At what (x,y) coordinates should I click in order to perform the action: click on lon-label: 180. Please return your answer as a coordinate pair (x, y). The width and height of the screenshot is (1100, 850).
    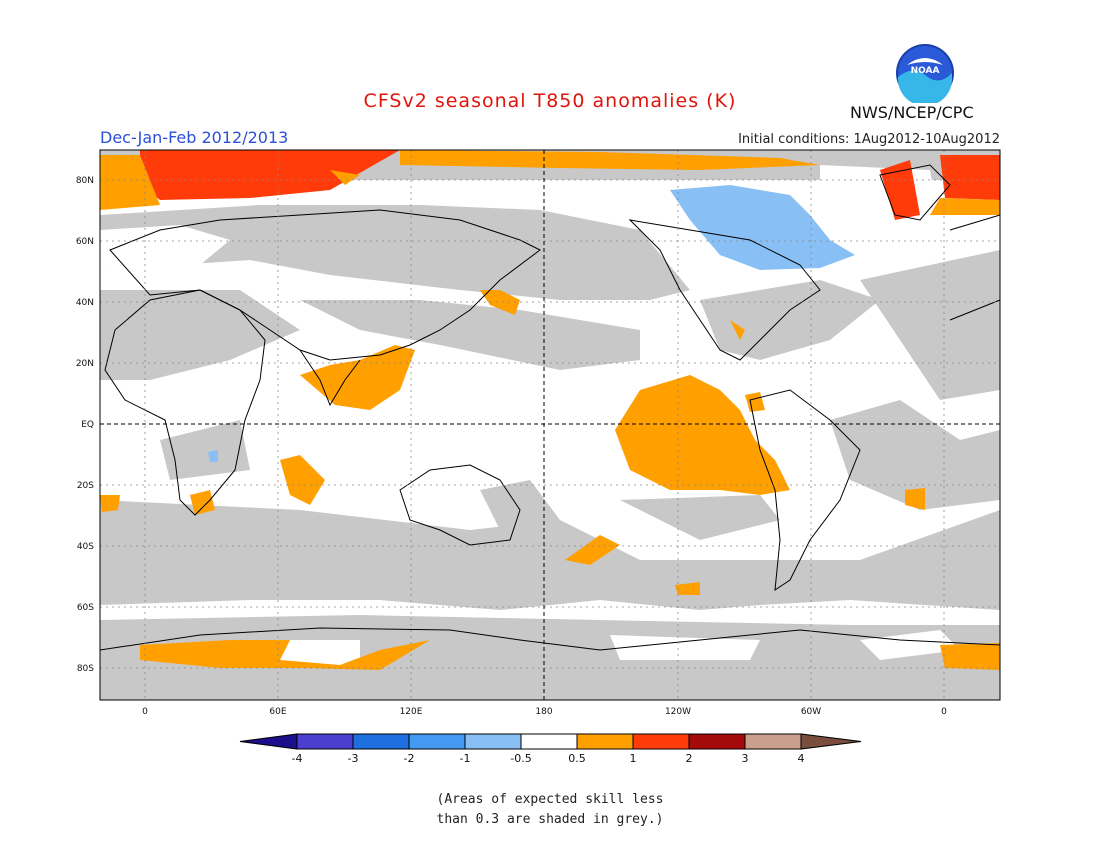
    Looking at the image, I should click on (543, 712).